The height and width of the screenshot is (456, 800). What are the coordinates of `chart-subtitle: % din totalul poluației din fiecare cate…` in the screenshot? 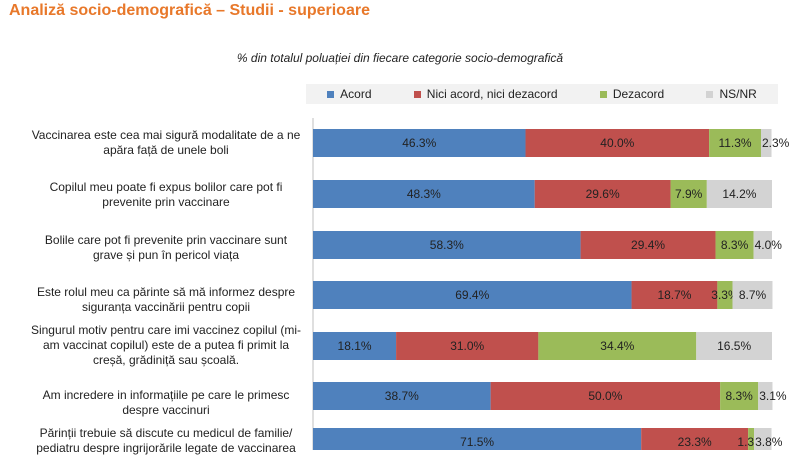 It's located at (400, 58).